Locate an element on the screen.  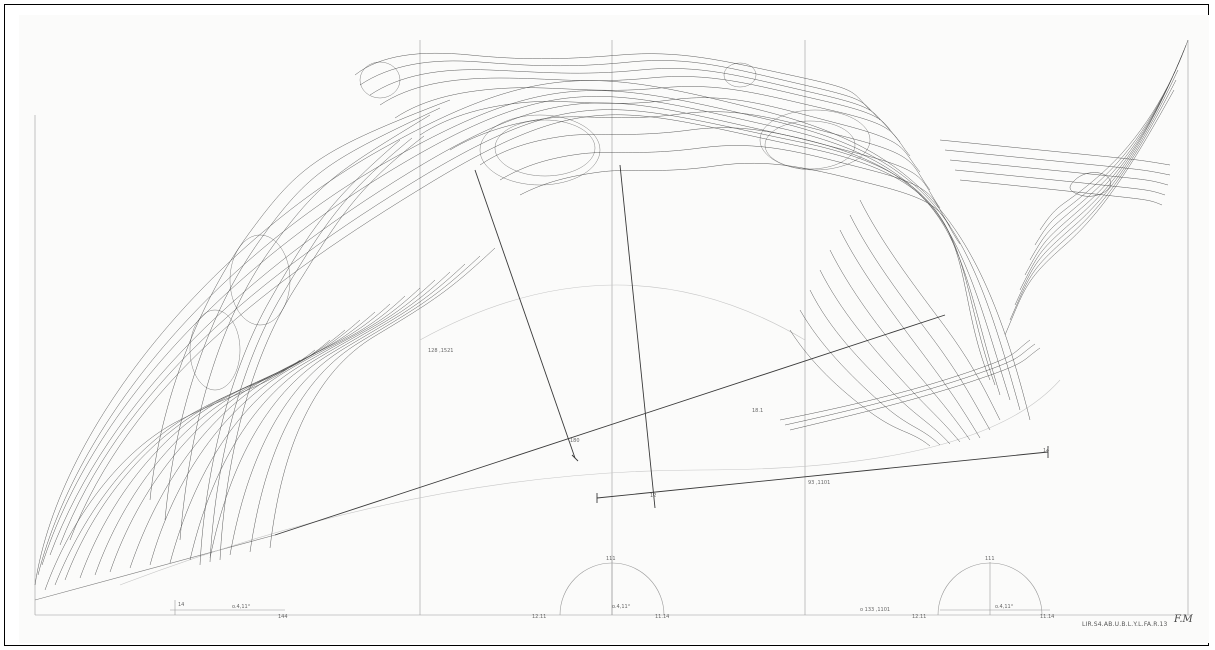
svg-text: 12 is located at coordinates (653, 496).